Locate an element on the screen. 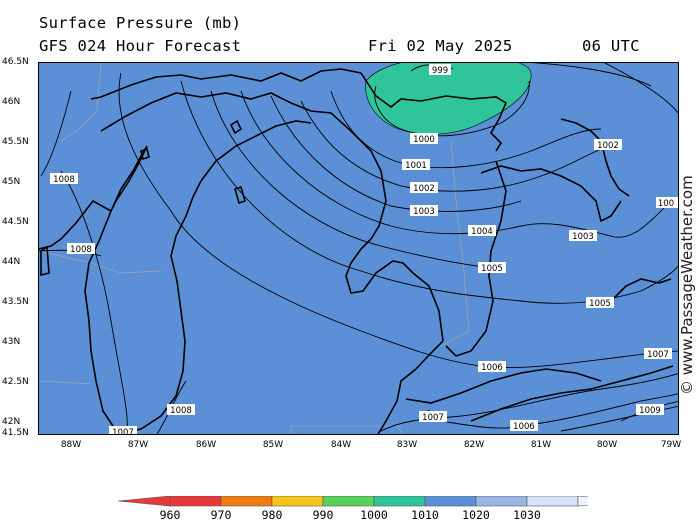 The width and height of the screenshot is (700, 525). colorbar-arrow-right is located at coordinates (582, 501).